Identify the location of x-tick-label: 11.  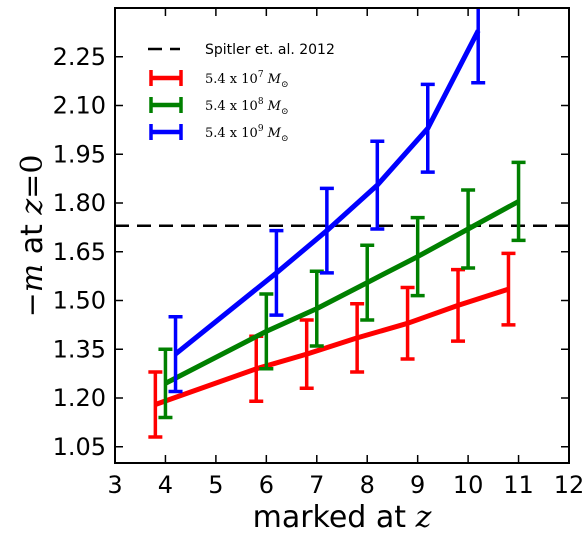
(518, 485).